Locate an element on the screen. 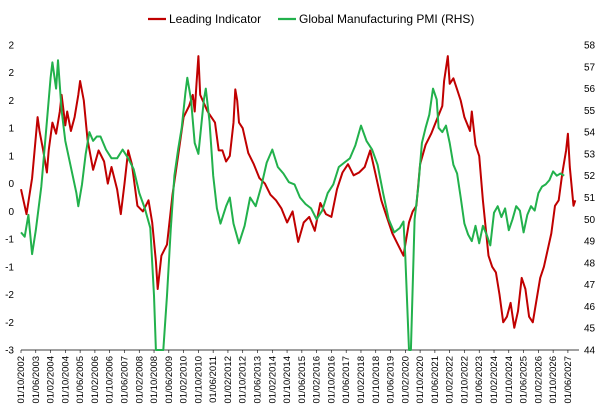 The image size is (603, 414). y-axis-right: 44 45 46 47 48 49 50 51 52 53 54 55 56 57 58 is located at coordinates (590, 199).